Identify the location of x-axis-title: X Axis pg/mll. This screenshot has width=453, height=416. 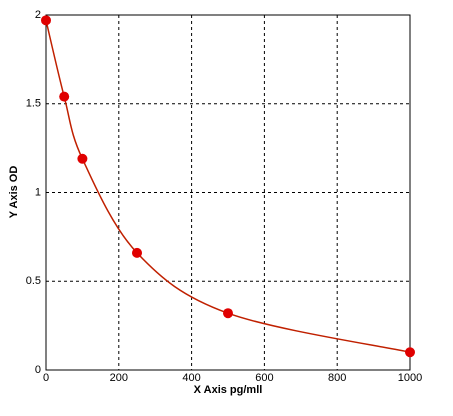
(228, 390).